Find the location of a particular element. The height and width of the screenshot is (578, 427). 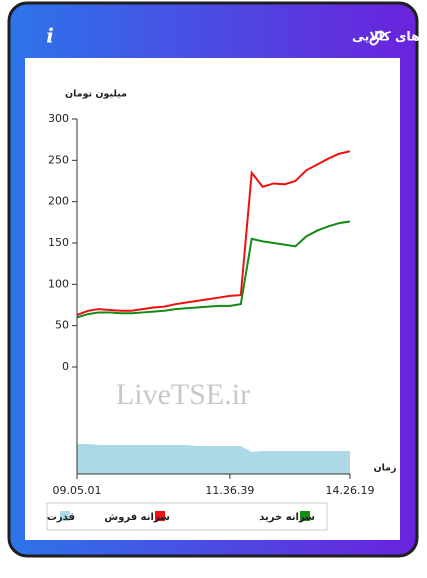

legend is located at coordinates (187, 516).